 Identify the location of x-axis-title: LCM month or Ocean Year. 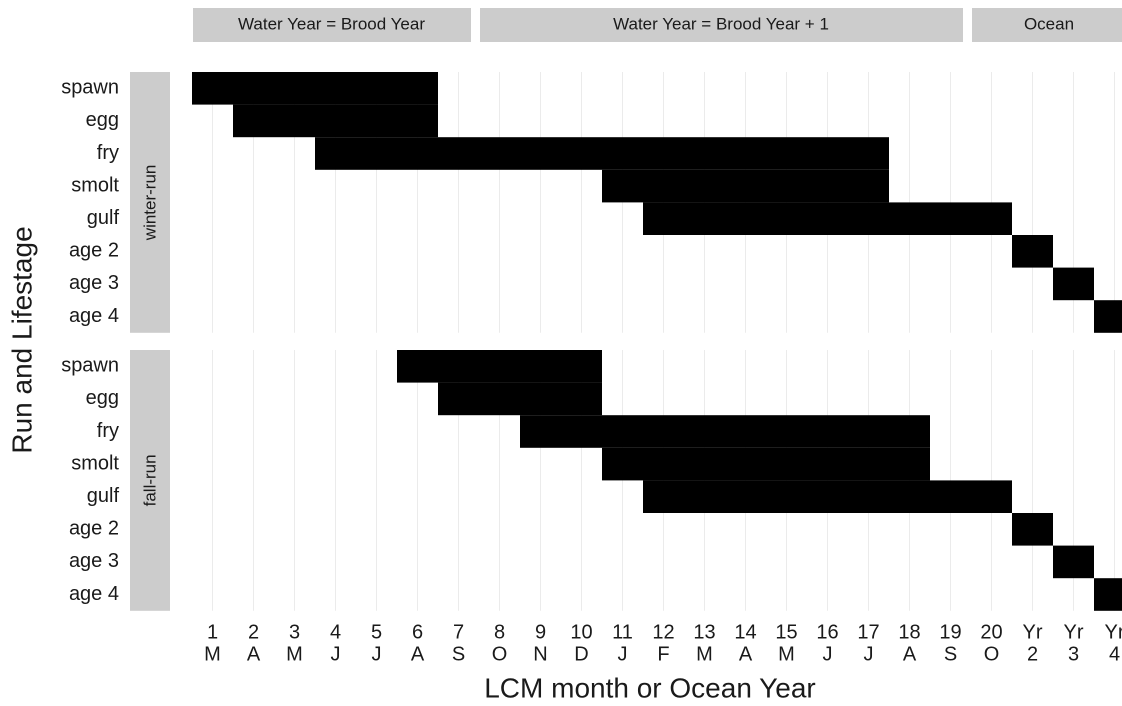
(650, 687).